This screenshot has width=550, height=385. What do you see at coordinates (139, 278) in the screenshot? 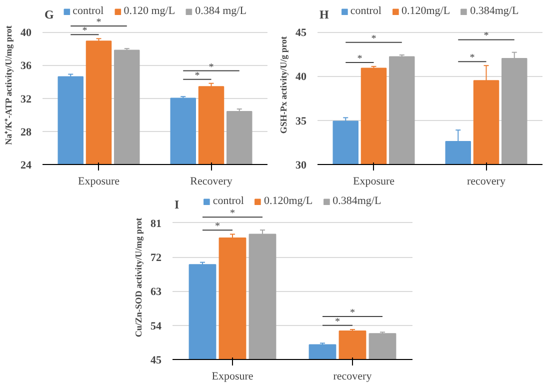
I see `y-axis-title: Cu/Zn-SOD activity/U/mg prot` at bounding box center [139, 278].